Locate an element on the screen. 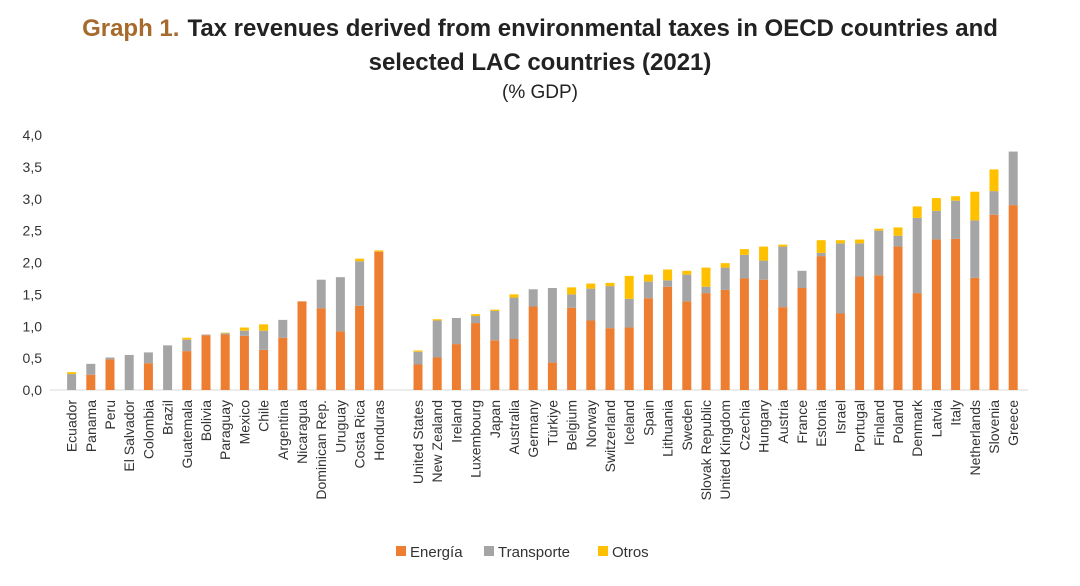 Image resolution: width=1080 pixels, height=586 pixels. x-tick-label: Hungary is located at coordinates (764, 426).